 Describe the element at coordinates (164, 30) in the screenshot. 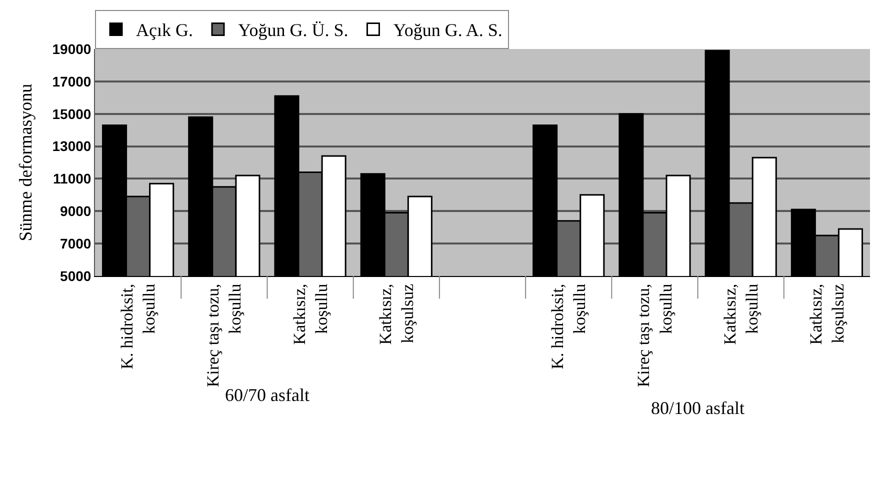

I see `legend-label: Açık G.` at that location.